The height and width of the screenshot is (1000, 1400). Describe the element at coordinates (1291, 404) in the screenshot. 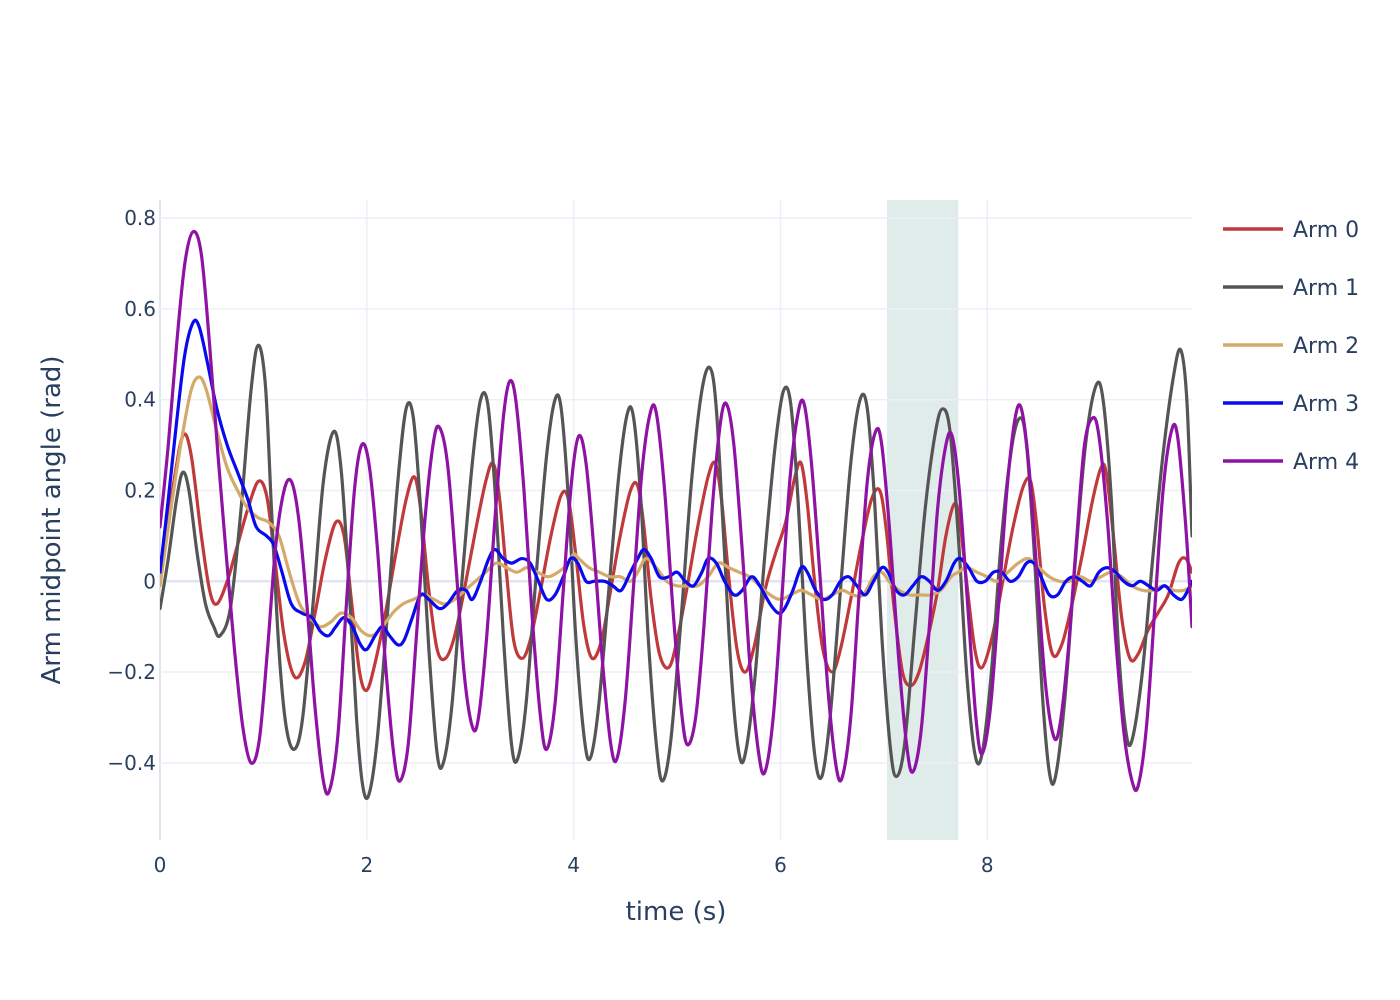

I see `legend-item-arm-3: Arm 3` at that location.